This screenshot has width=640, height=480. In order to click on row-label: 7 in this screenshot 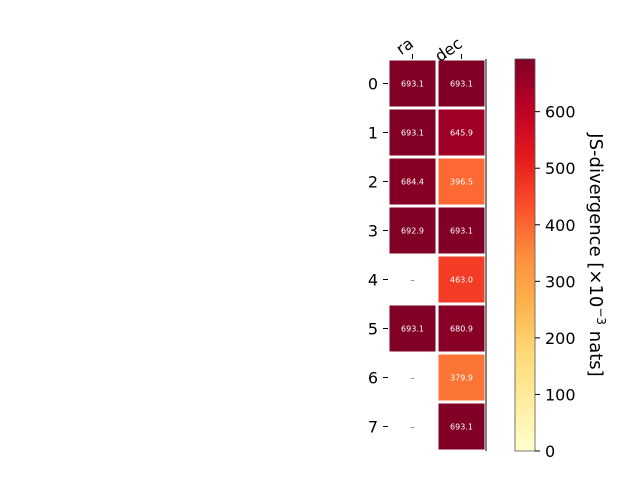, I will do `click(373, 427)`.